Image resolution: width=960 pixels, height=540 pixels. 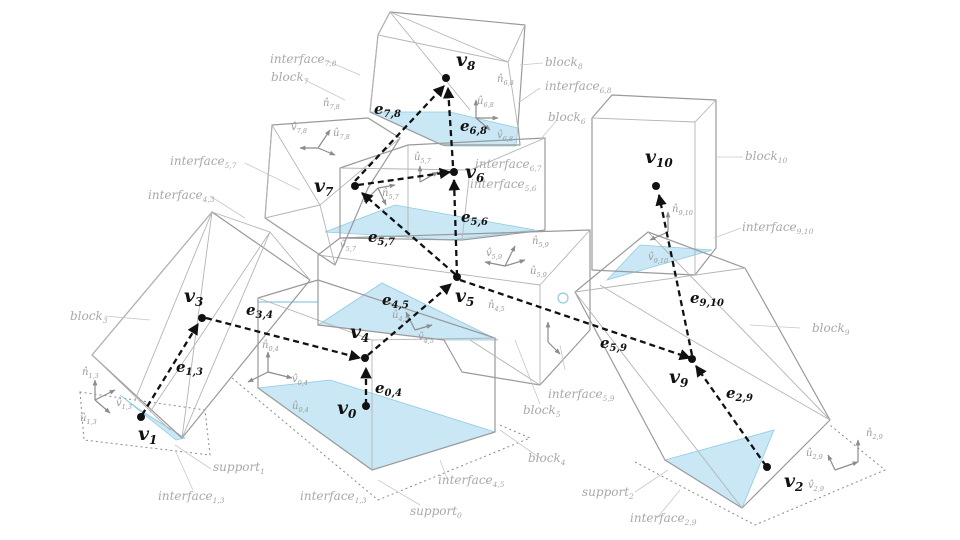 I want to click on vertex-v5-node, so click(x=457, y=277).